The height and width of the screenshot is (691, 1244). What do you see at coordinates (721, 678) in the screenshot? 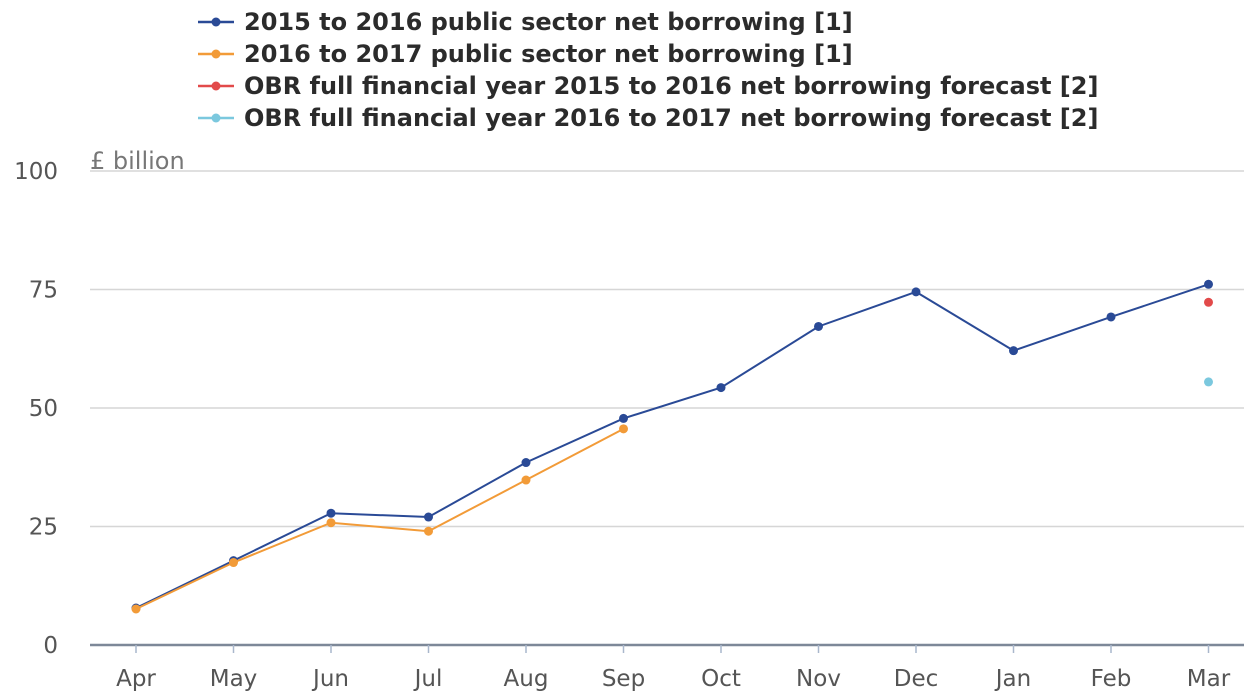
I see `x-tick-label: Oct` at bounding box center [721, 678].